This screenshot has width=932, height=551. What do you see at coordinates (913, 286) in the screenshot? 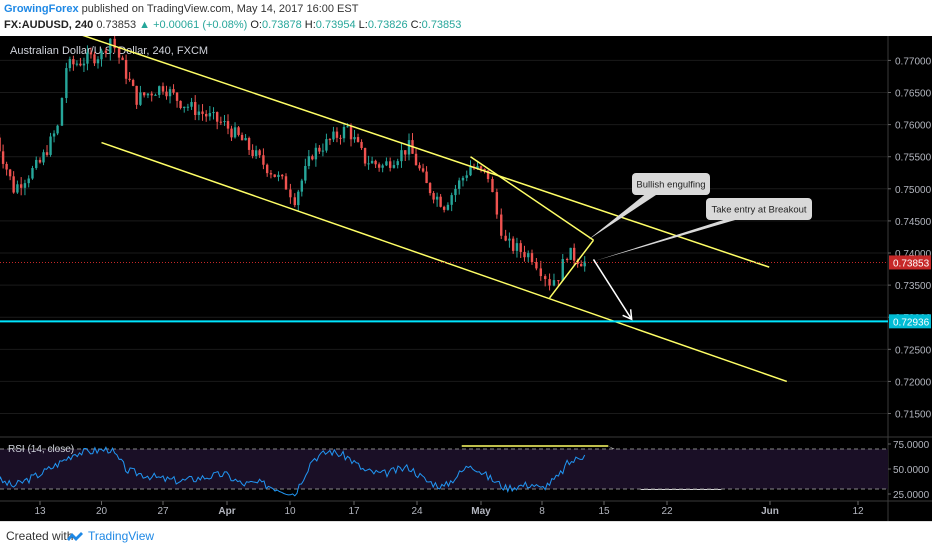
I see `price-tick-label: 0.73500` at bounding box center [913, 286].